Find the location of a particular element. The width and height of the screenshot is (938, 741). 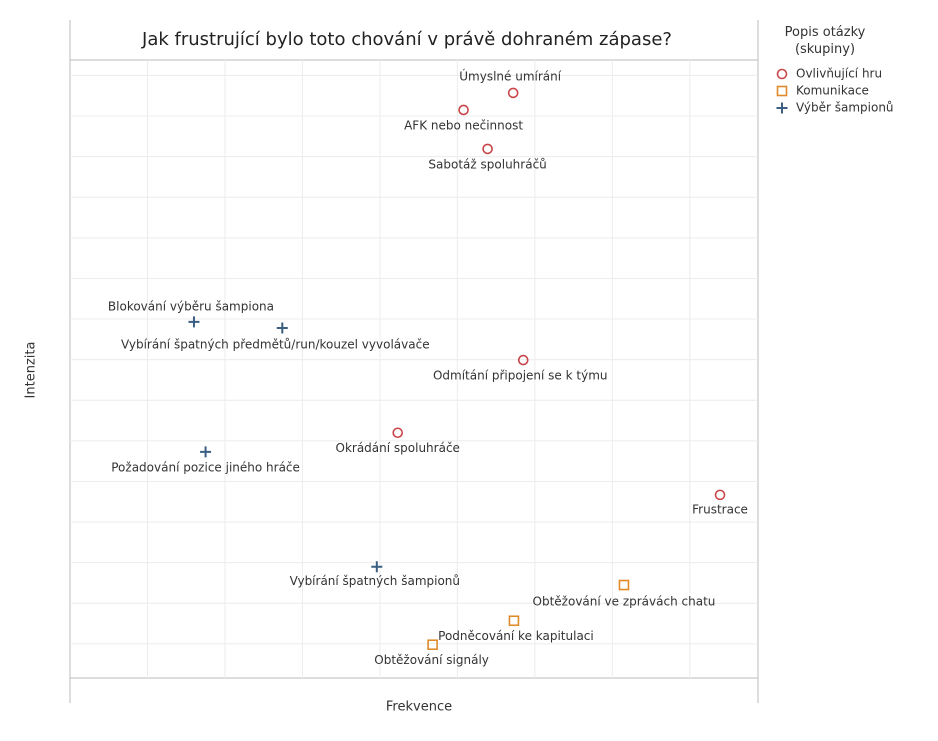

point-label: Sabotáž spoluhráčů is located at coordinates (487, 164).